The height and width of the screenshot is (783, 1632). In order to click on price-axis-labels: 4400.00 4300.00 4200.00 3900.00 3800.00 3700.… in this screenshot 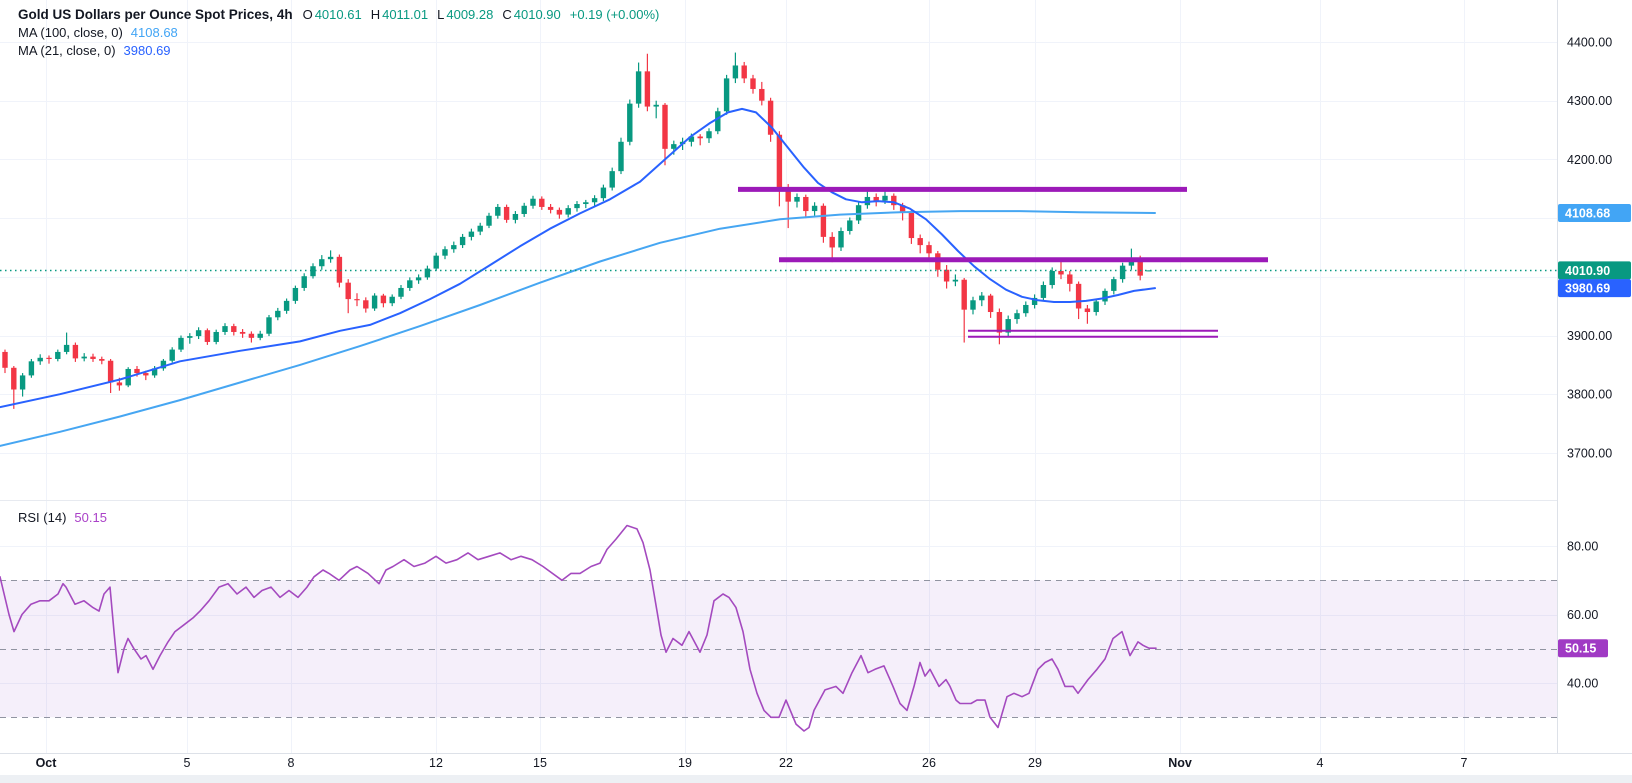, I will do `click(1589, 363)`.